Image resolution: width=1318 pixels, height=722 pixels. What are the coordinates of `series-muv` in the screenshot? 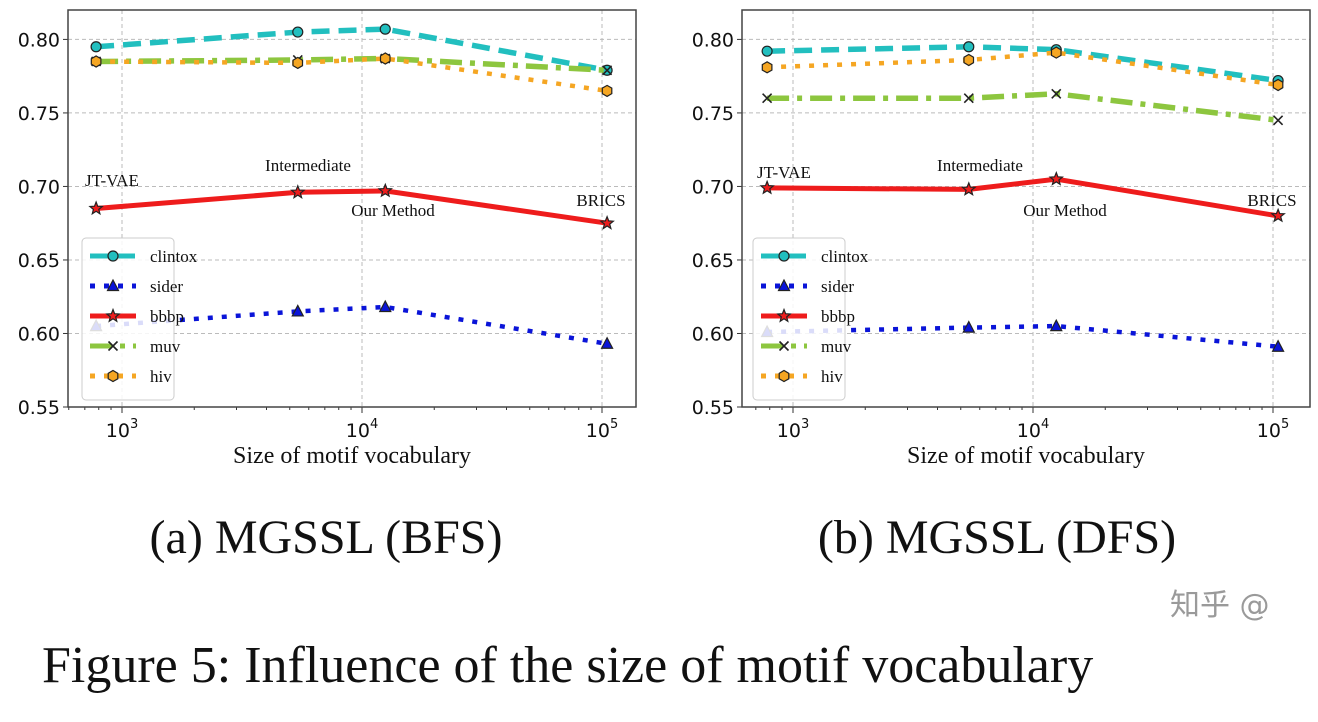 It's located at (1023, 107).